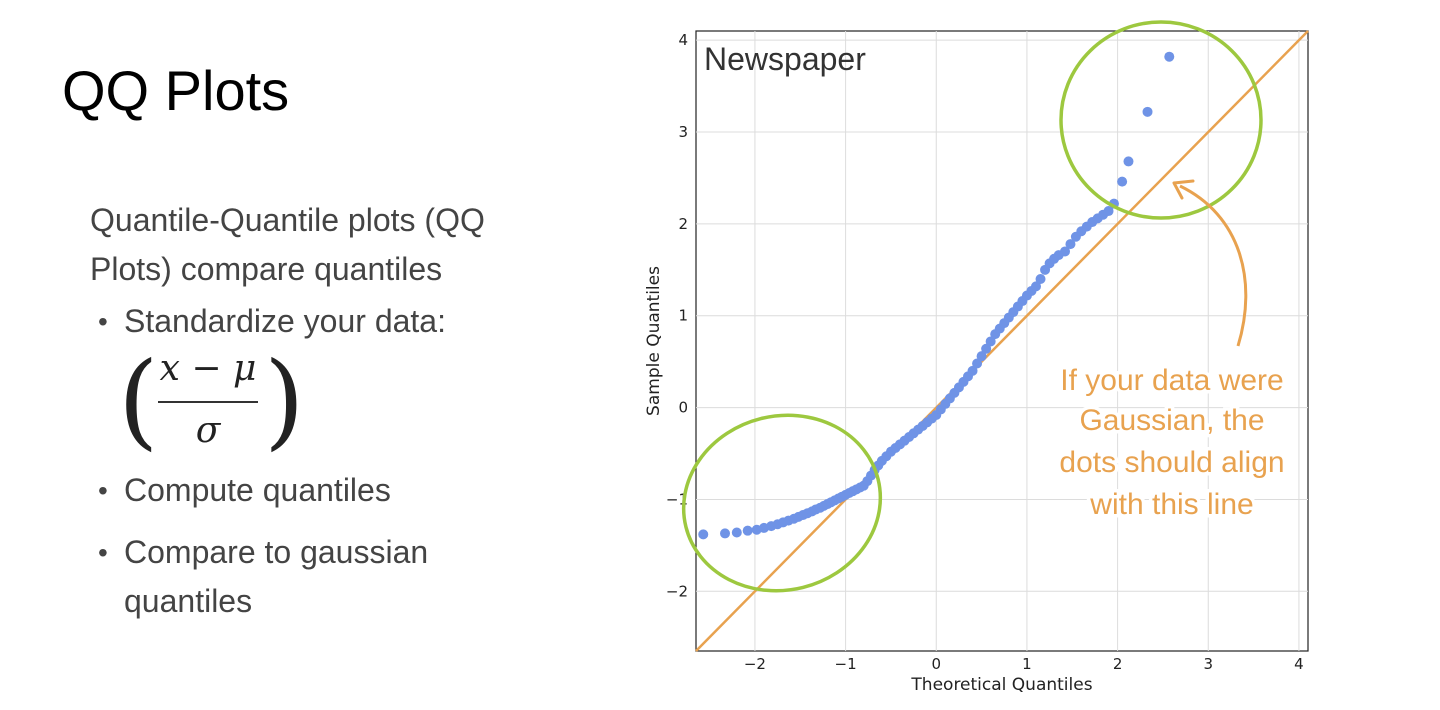 The image size is (1440, 710). I want to click on upper-tail-highlight, so click(1161, 120).